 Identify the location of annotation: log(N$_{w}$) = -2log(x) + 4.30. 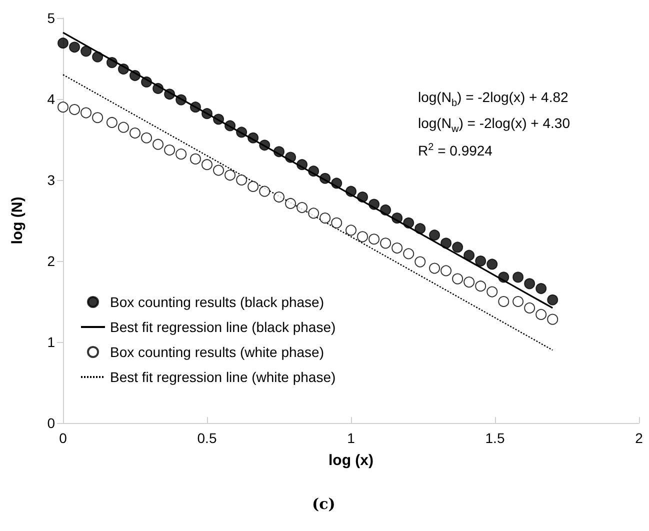
(494, 125).